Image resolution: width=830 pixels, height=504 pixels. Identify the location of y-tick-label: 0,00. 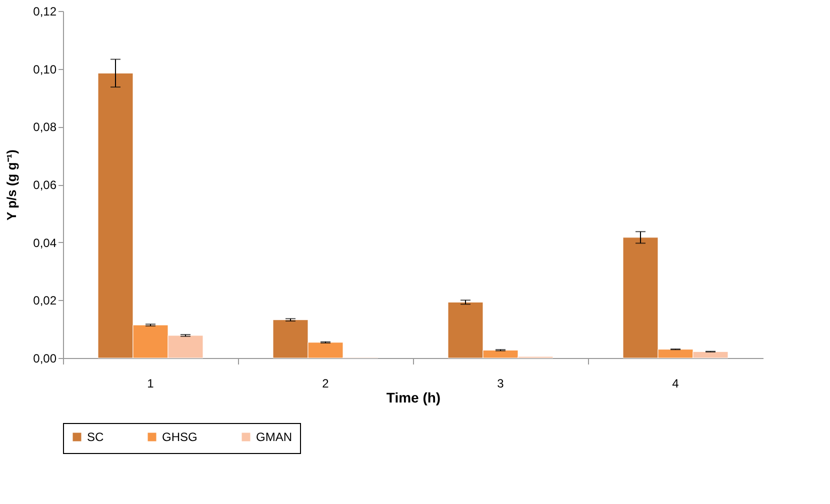
(45, 359).